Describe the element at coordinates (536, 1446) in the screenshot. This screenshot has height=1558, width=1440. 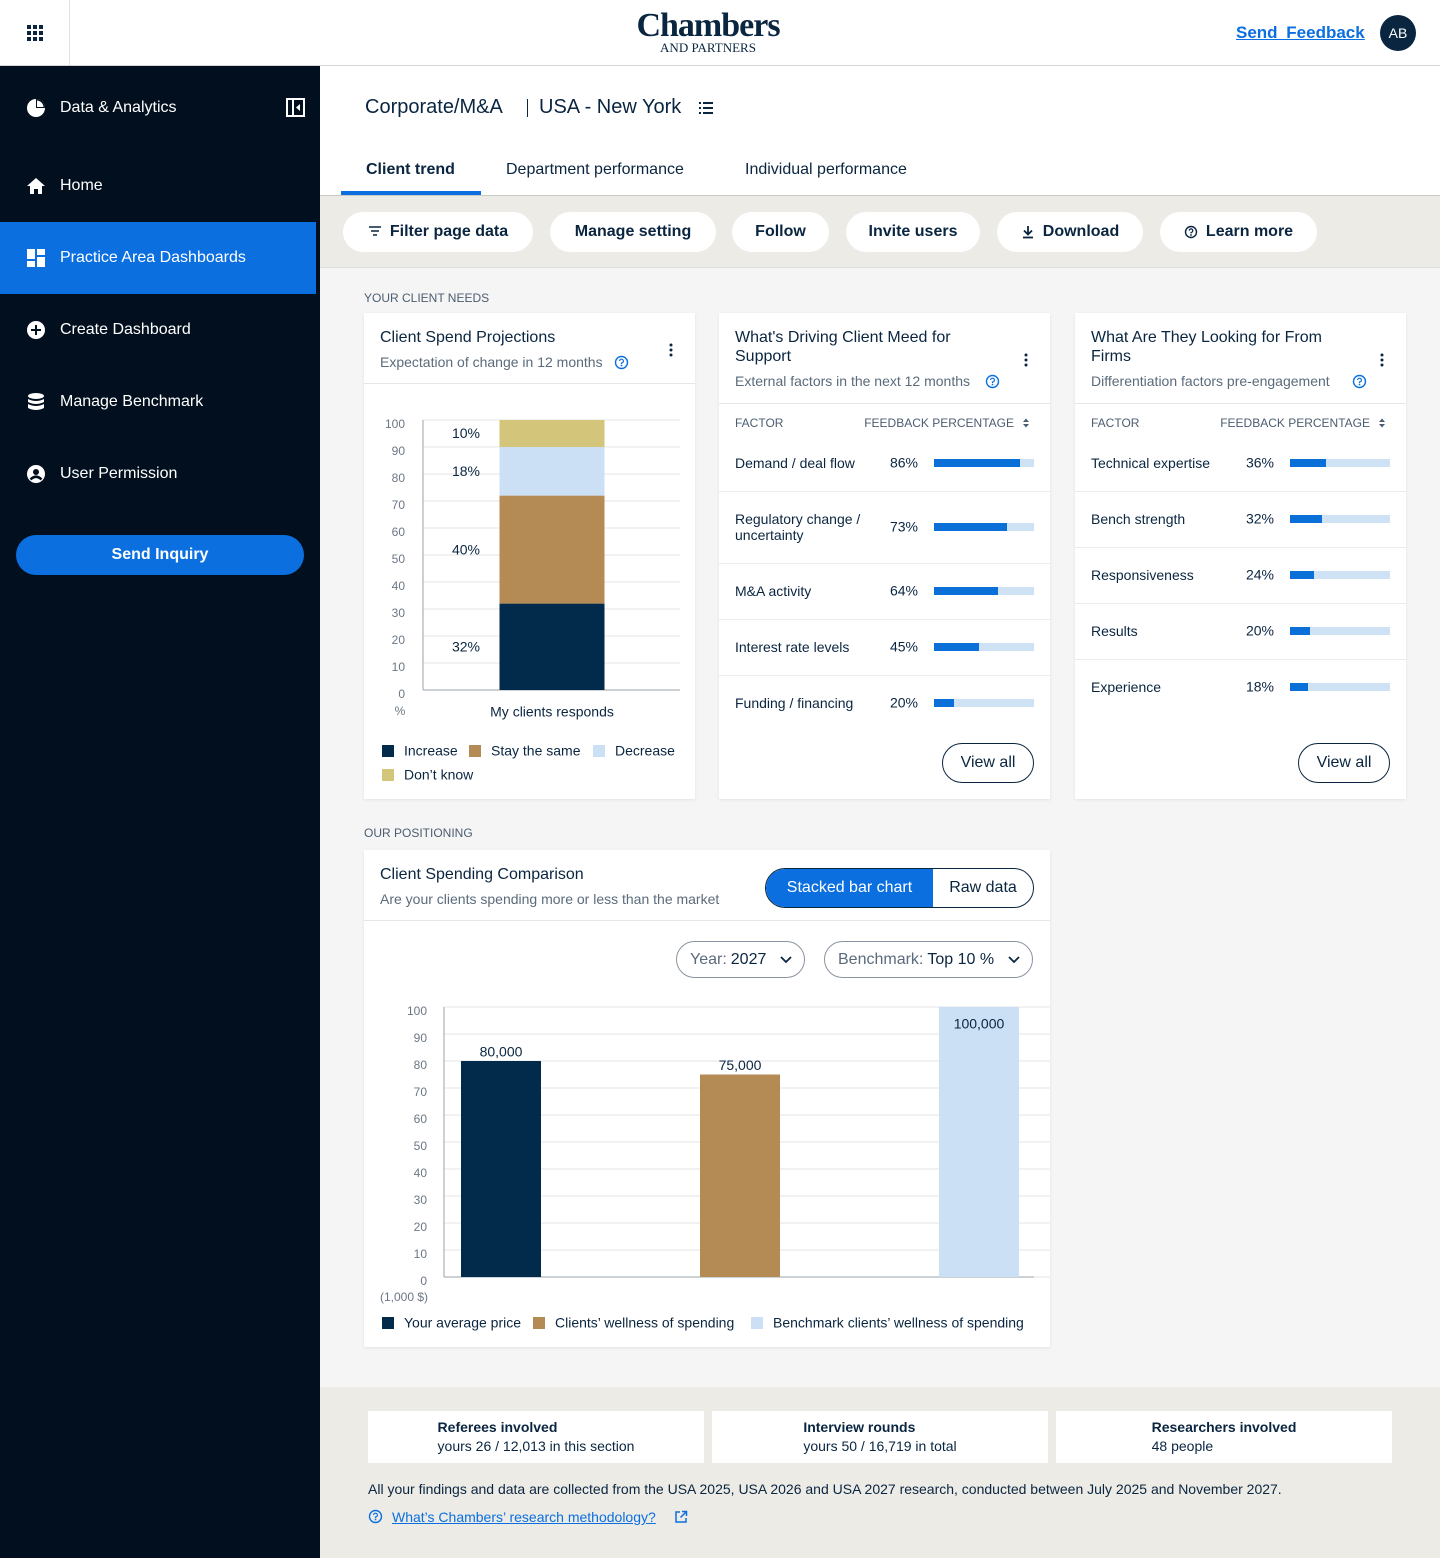
I see `stat-text: yours 26 / 12,013 in this section` at that location.